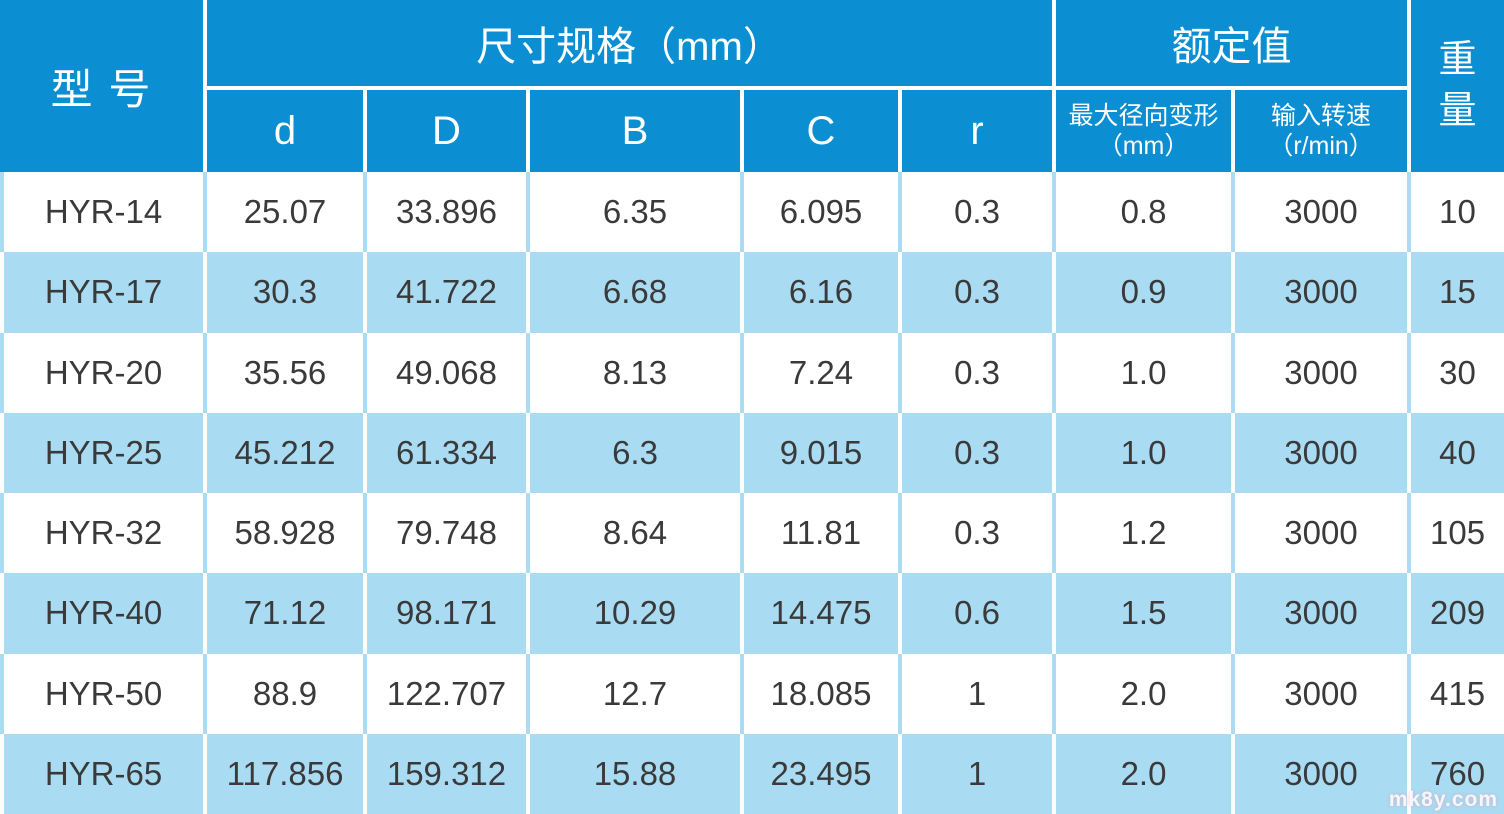 The height and width of the screenshot is (814, 1504). I want to click on cell-D: 33.896, so click(448, 212).